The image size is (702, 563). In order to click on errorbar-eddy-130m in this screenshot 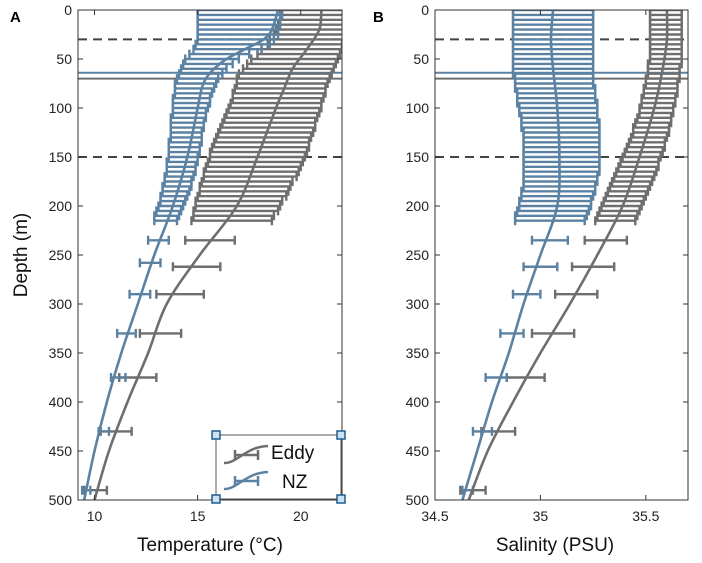, I will do `click(649, 137)`.